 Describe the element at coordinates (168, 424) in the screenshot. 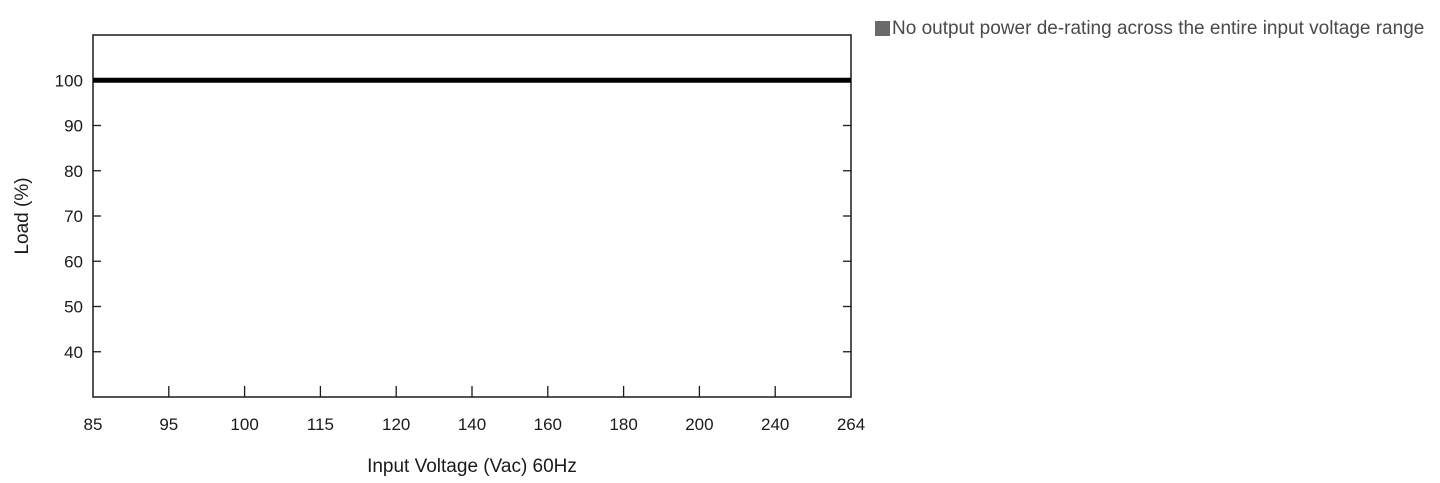

I see `x-tick-label: 95` at that location.